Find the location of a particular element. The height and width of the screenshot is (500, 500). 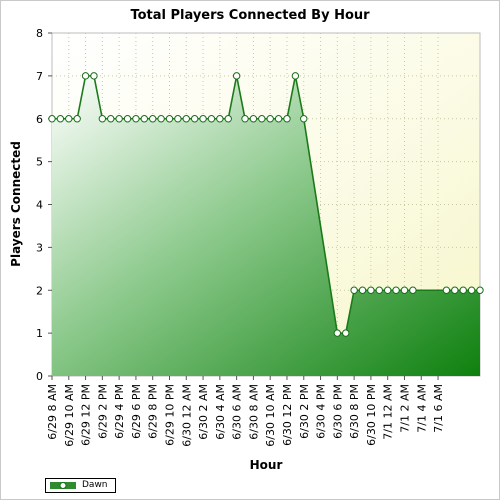

y-tick-label: 5 is located at coordinates (39, 162).